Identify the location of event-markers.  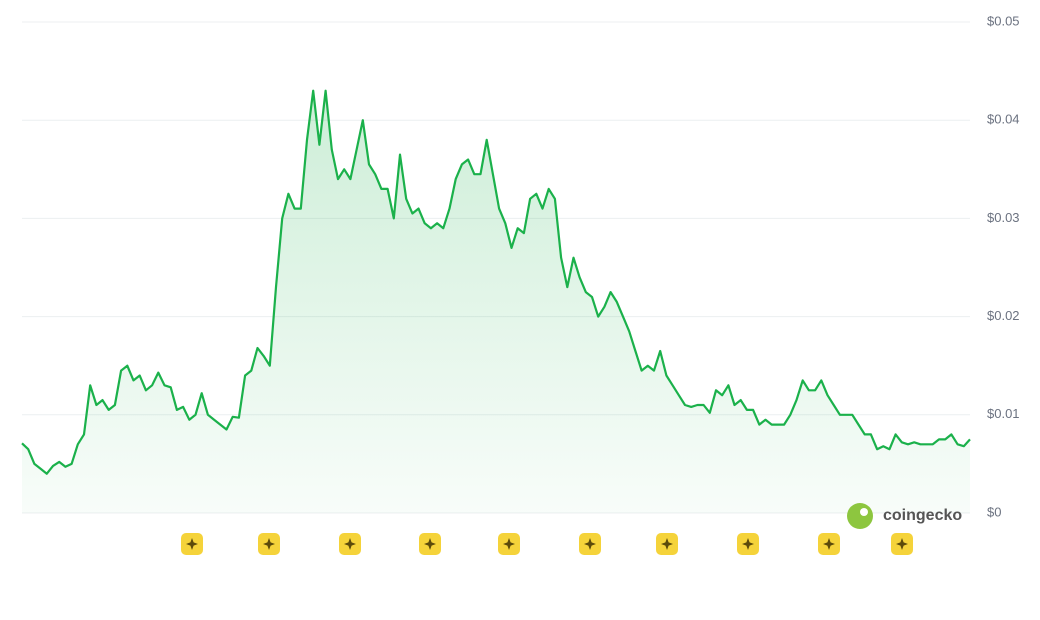
(547, 544).